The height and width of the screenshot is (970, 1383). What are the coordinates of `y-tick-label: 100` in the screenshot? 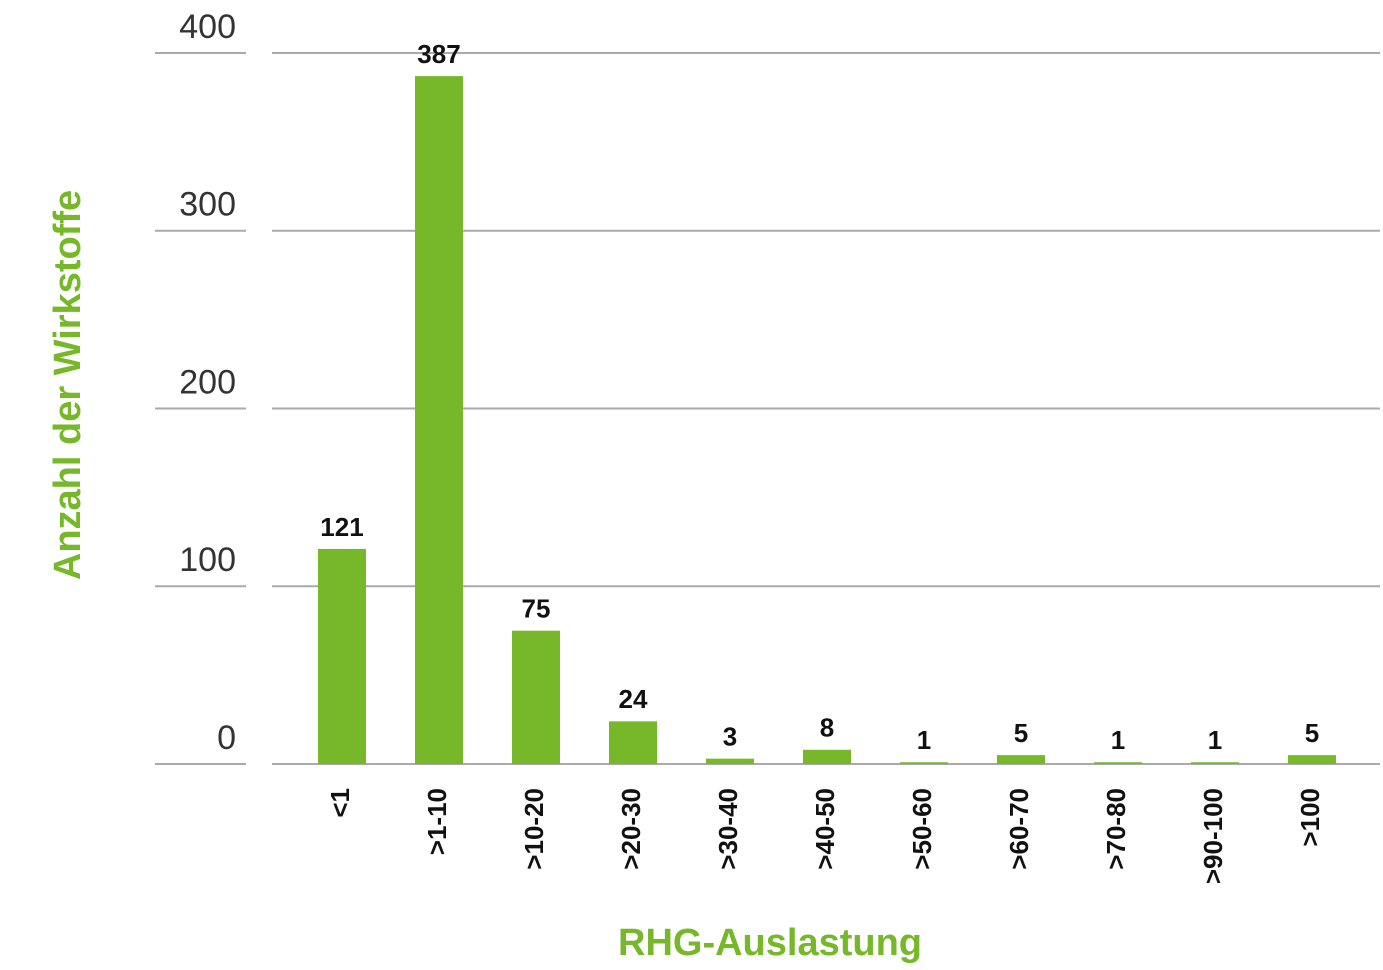 It's located at (207, 560).